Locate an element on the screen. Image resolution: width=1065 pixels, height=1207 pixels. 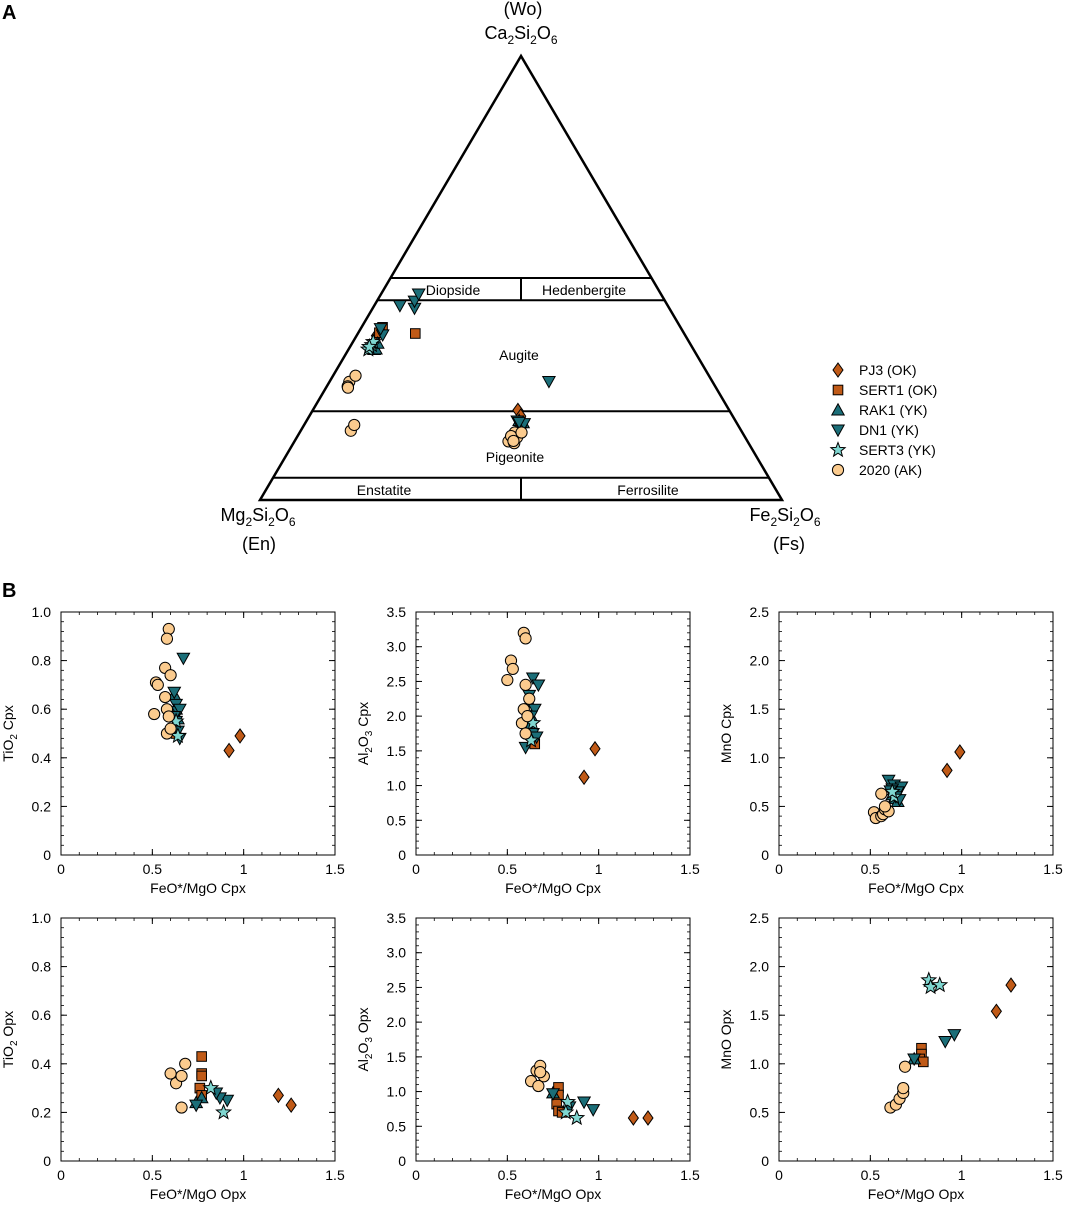
tio2-cpx-xtick-label-1: 0.5 is located at coordinates (153, 869).